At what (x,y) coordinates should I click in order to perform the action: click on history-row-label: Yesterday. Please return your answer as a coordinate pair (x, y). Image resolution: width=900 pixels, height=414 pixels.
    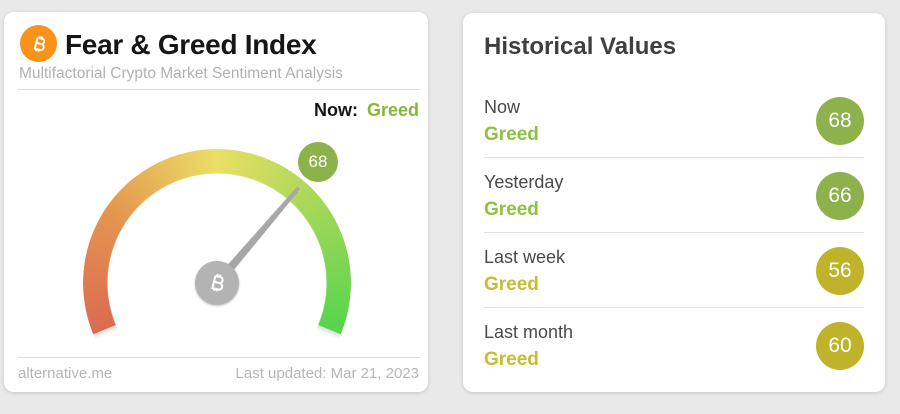
    Looking at the image, I should click on (524, 182).